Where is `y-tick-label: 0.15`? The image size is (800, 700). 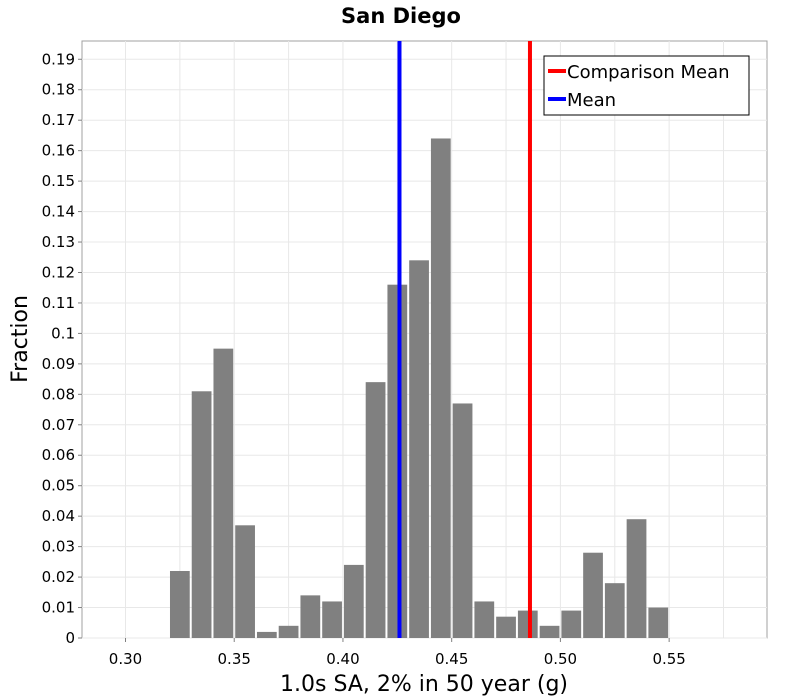 y-tick-label: 0.15 is located at coordinates (58, 181).